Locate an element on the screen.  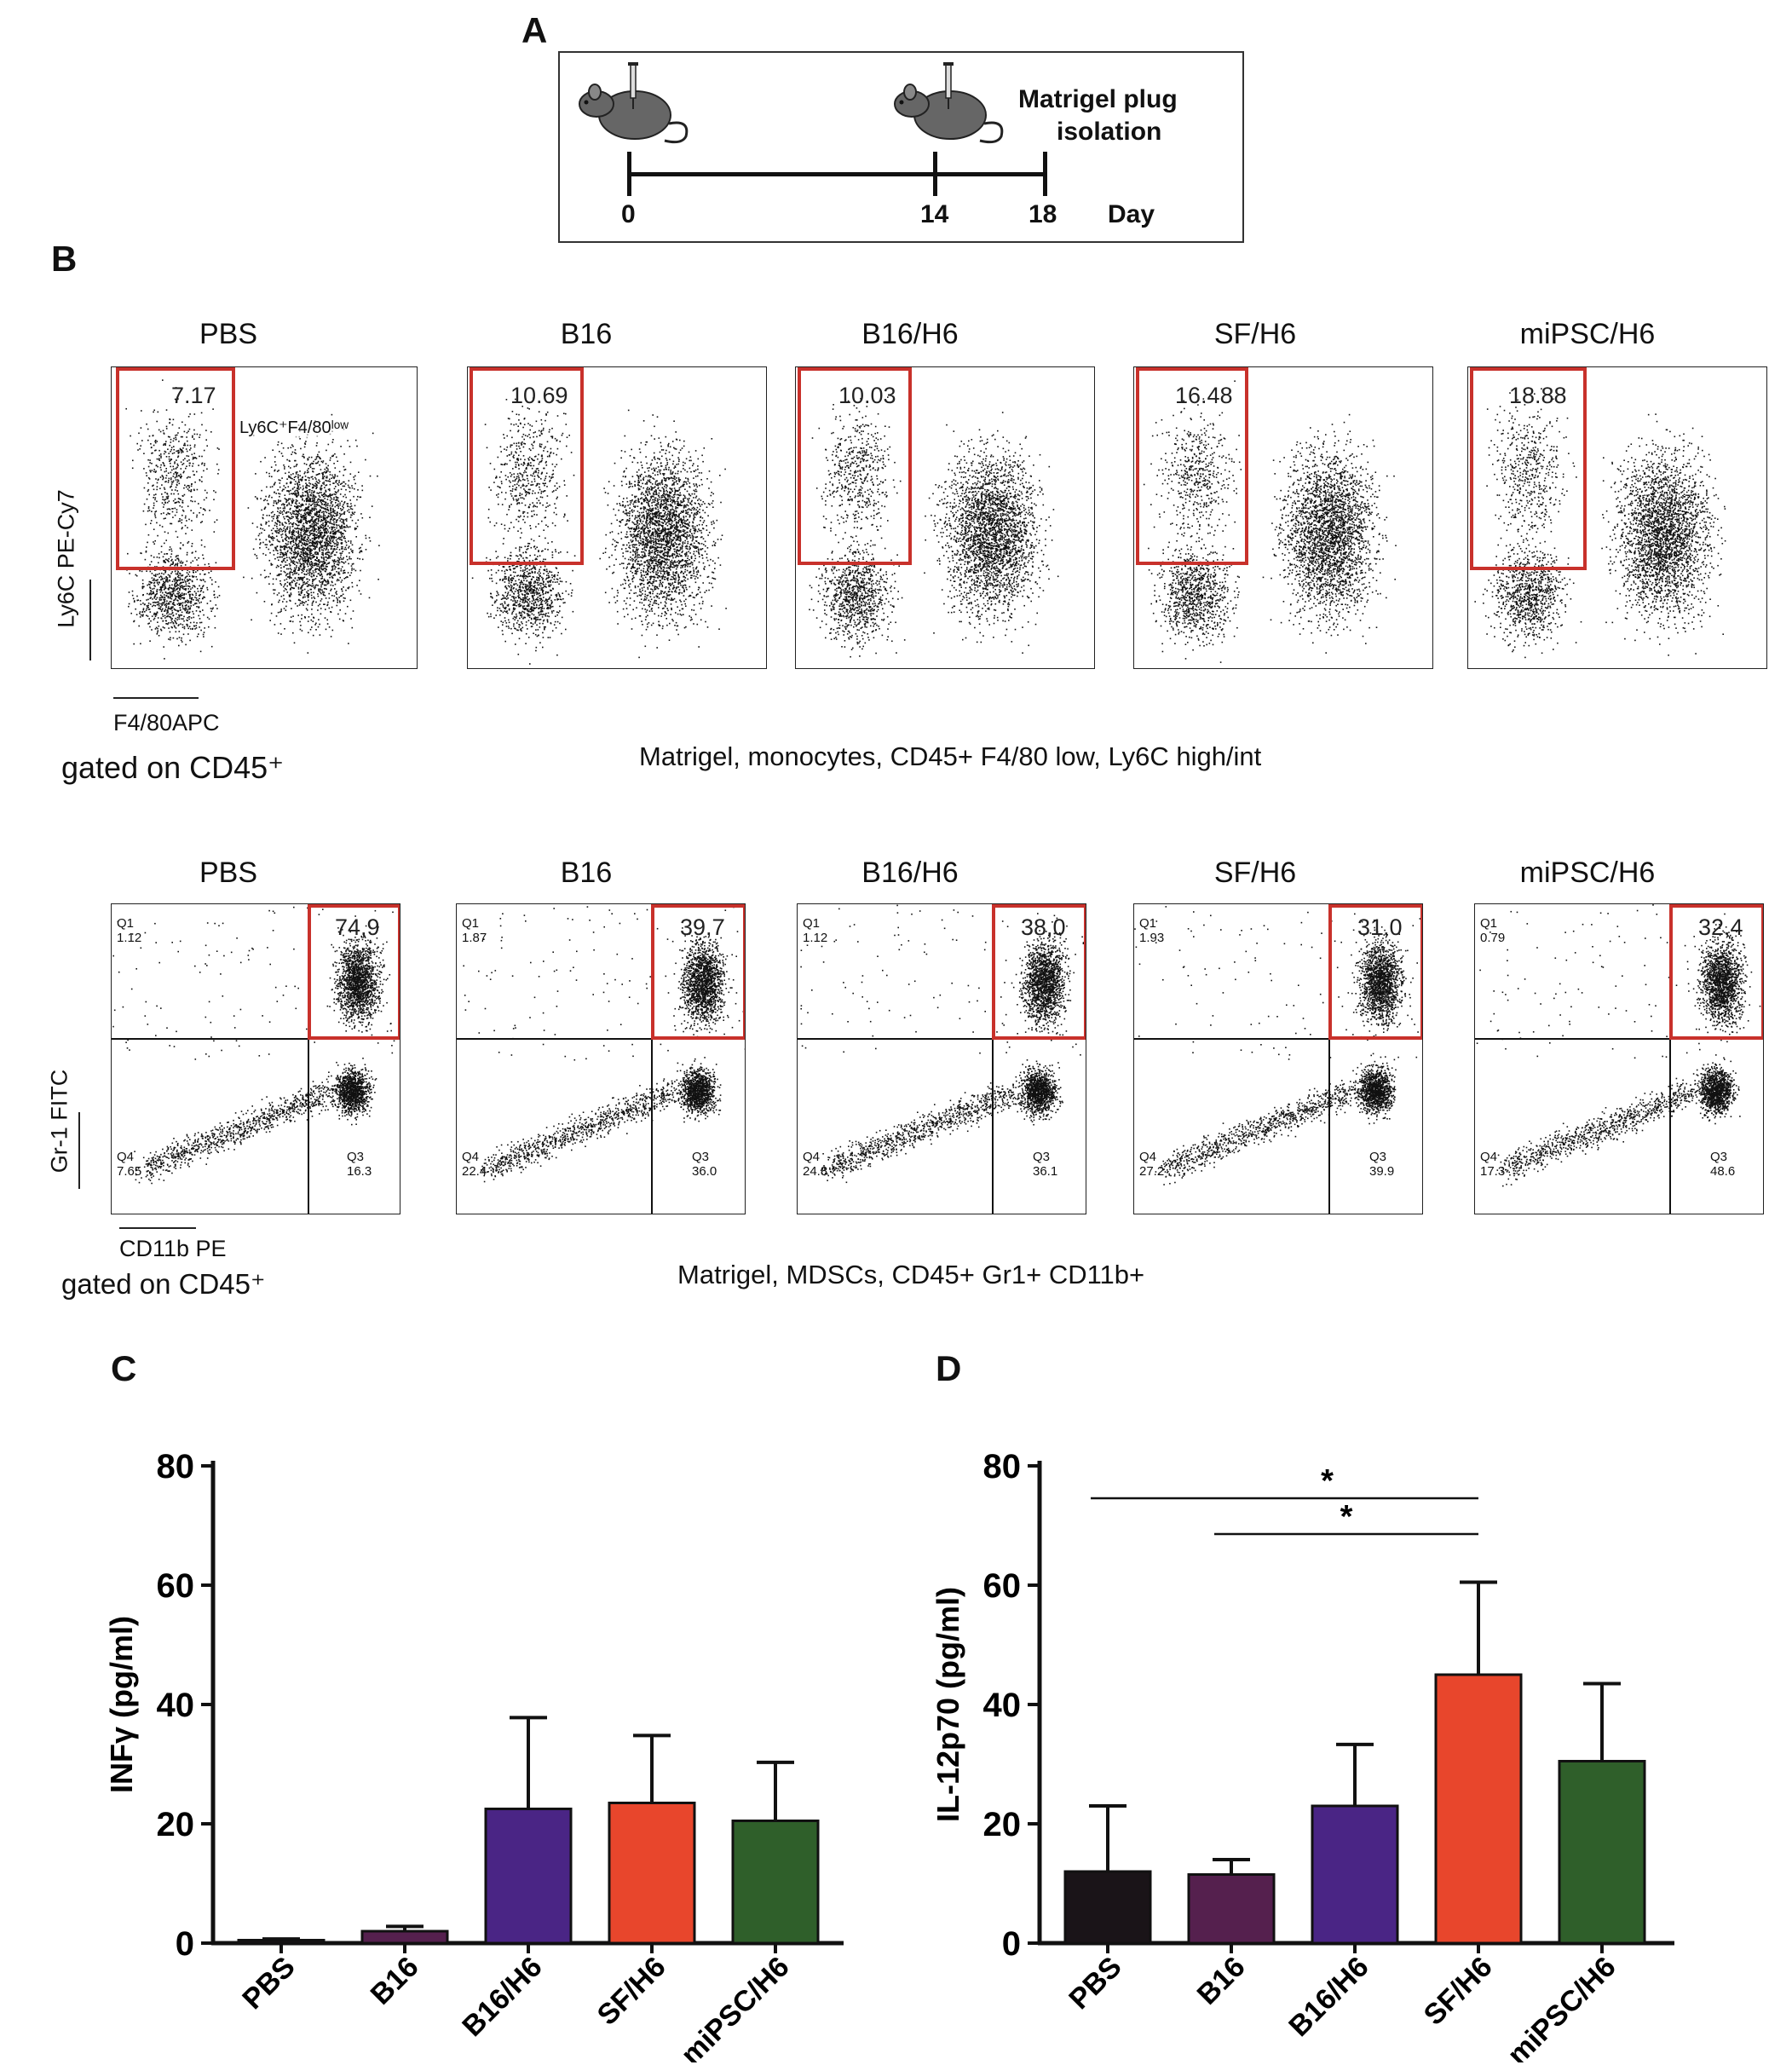
day-axis-label: Day is located at coordinates (1131, 214).